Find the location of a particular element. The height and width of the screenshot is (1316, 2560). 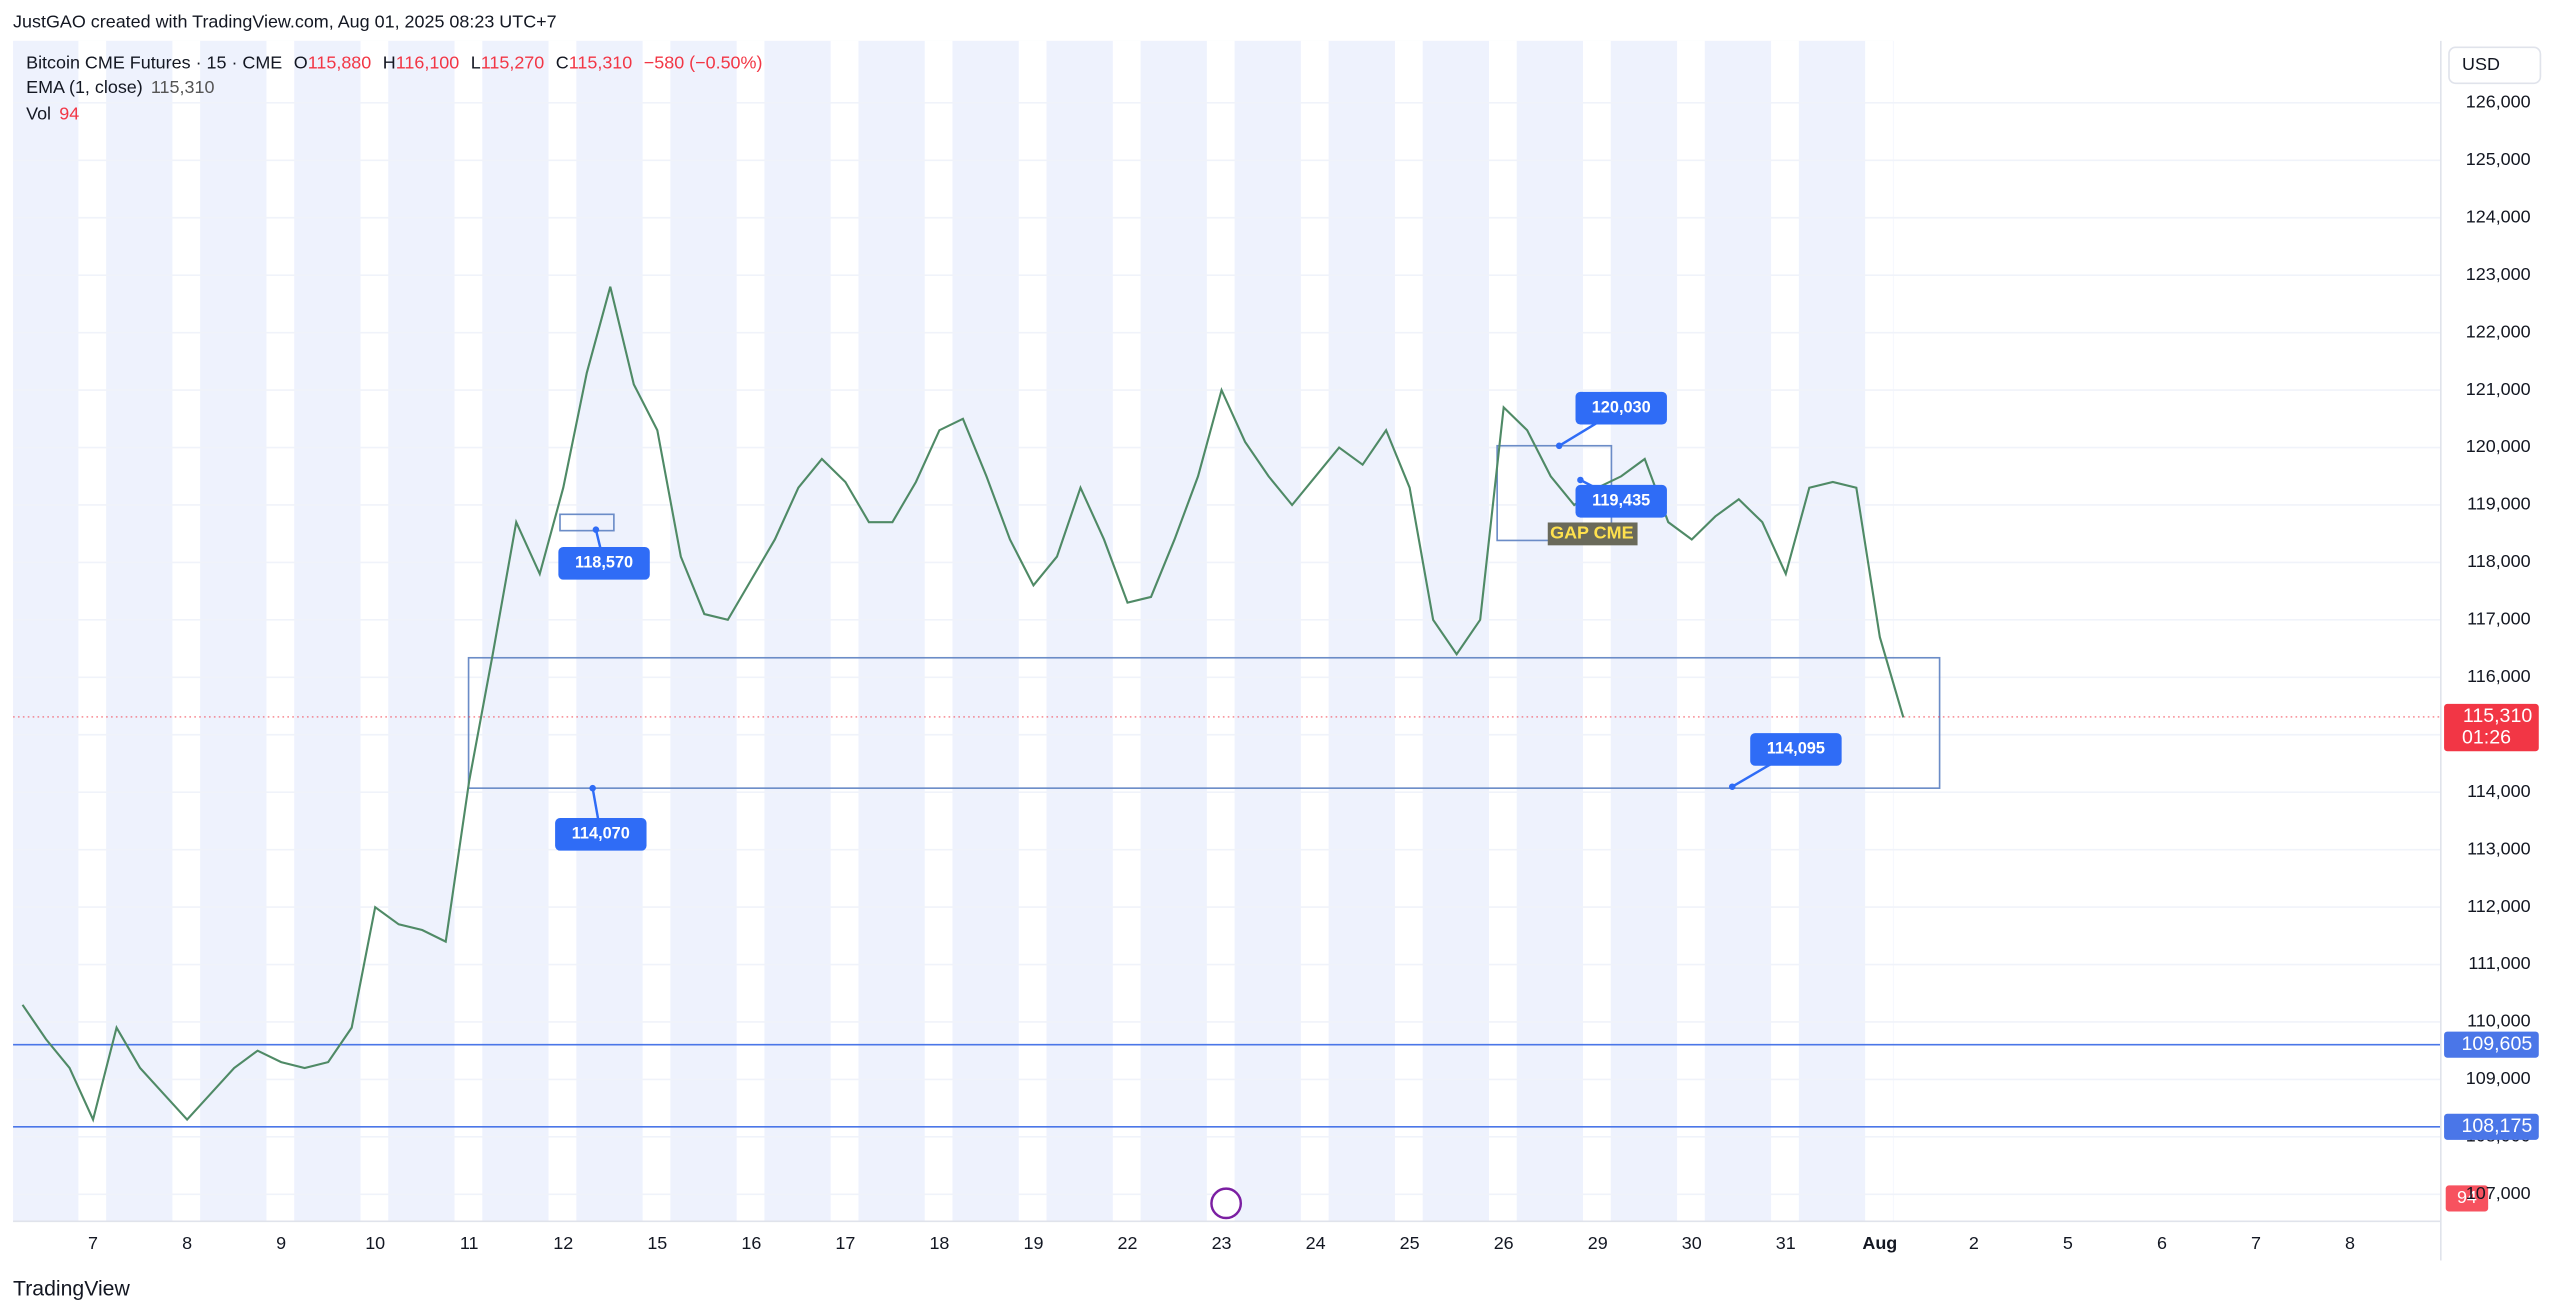

vol-badge is located at coordinates (2467, 1198).